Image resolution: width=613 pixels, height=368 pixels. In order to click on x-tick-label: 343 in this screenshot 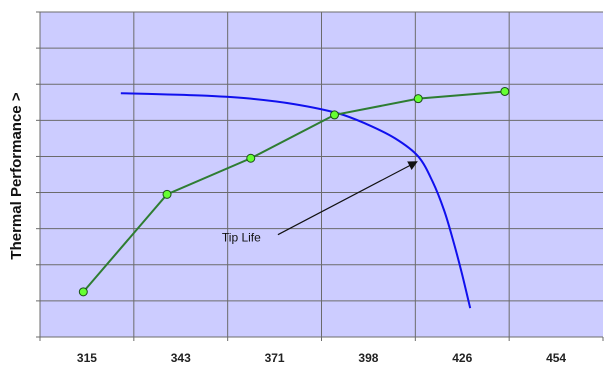, I will do `click(181, 358)`.